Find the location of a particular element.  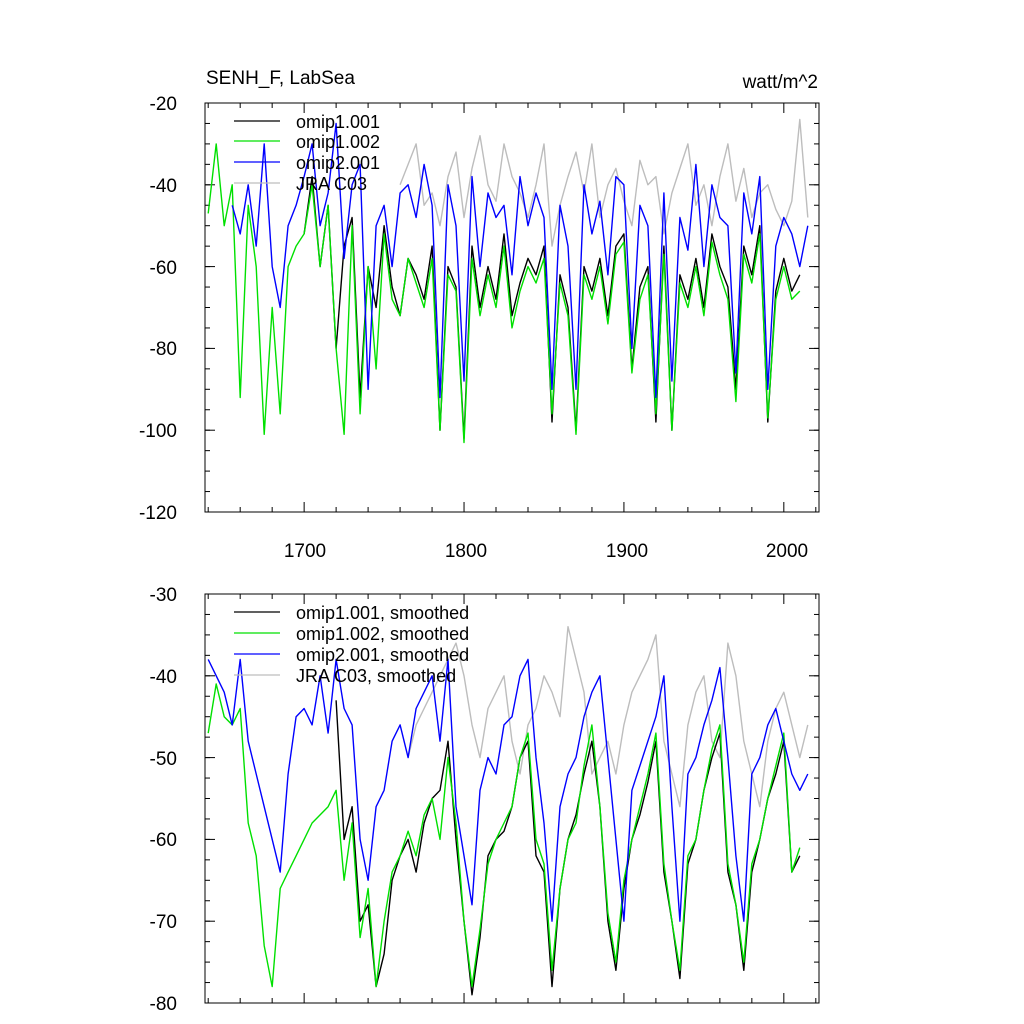

panel1-xtick-label: 1800 is located at coordinates (466, 551).